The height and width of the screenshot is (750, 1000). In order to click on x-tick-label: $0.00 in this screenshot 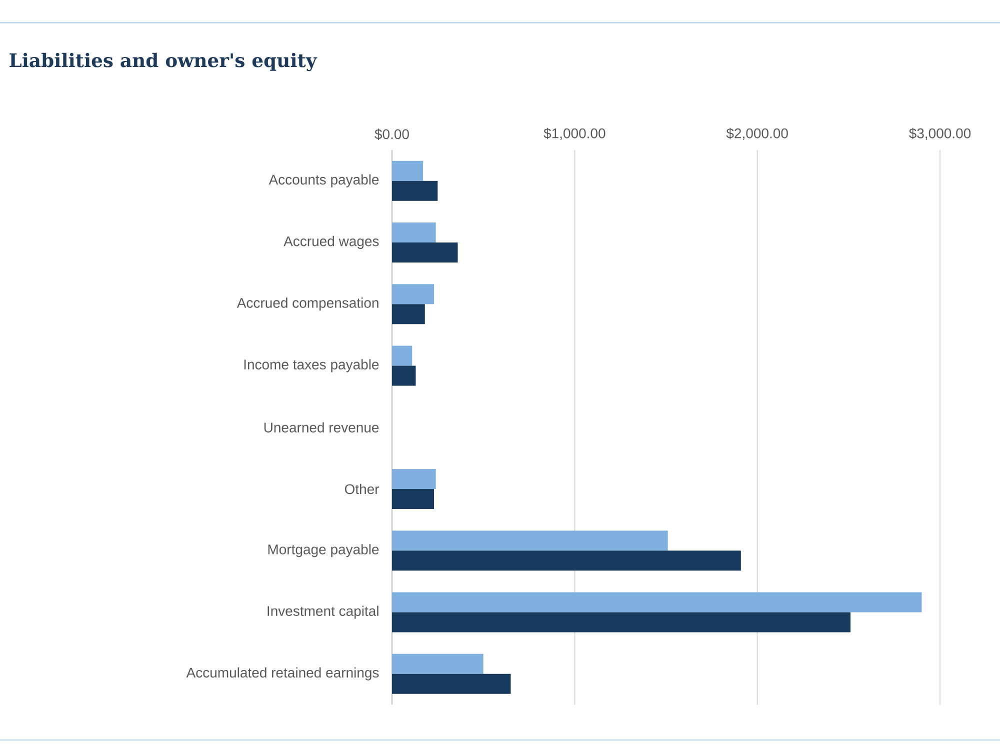, I will do `click(391, 134)`.